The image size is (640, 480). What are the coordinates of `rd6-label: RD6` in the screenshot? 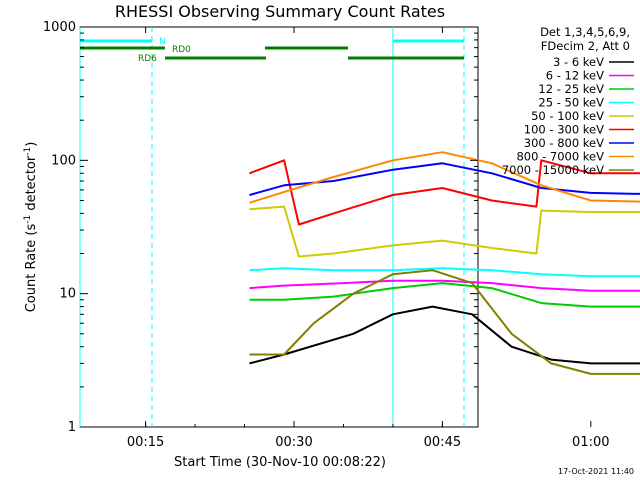 It's located at (147, 59).